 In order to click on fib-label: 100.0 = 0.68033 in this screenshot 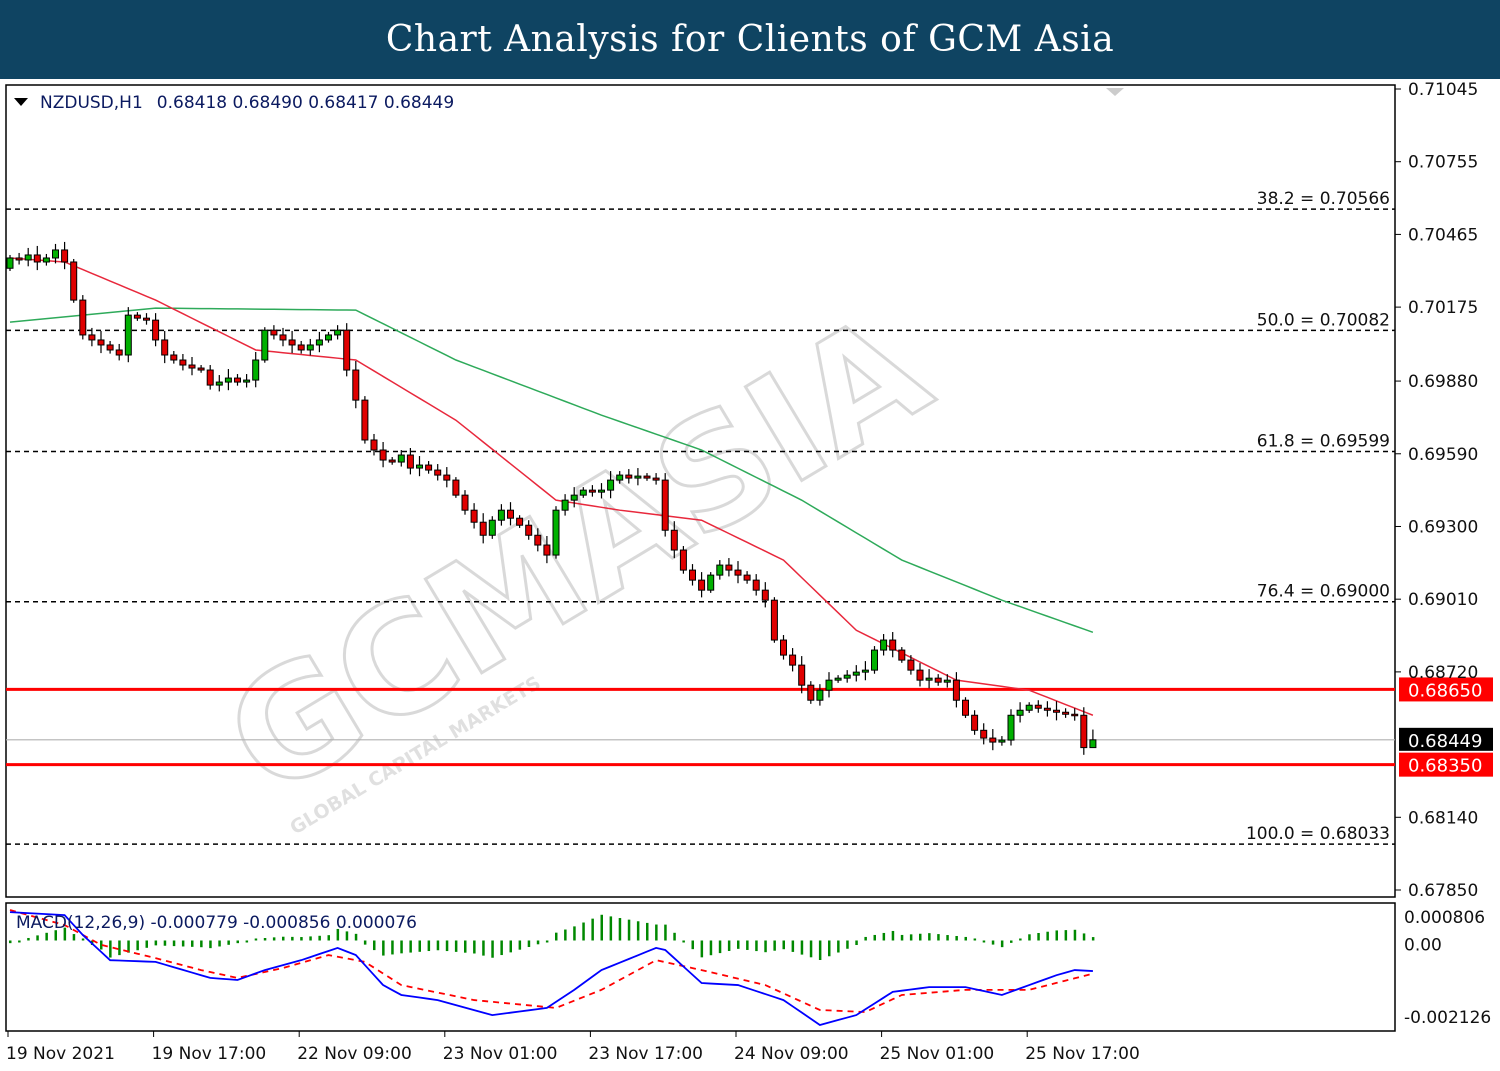, I will do `click(1318, 834)`.